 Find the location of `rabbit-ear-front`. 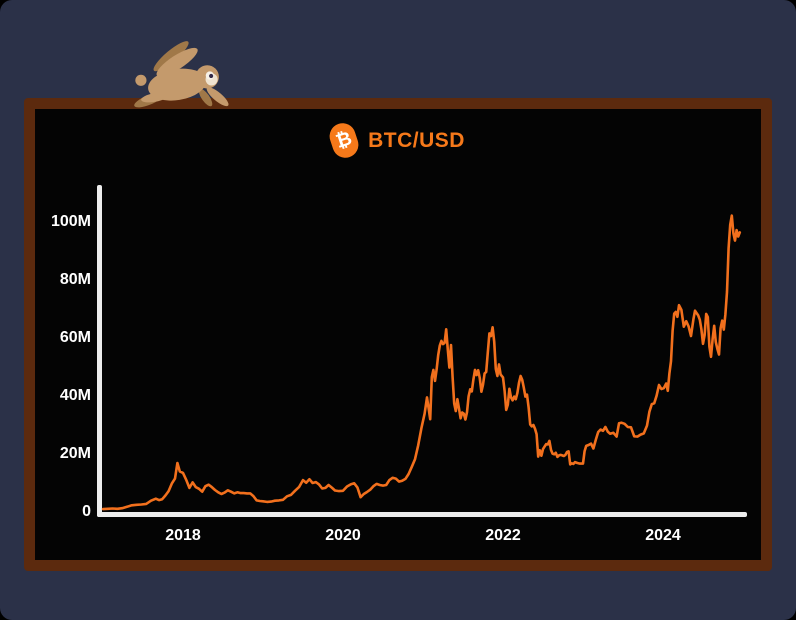

rabbit-ear-front is located at coordinates (177, 62).